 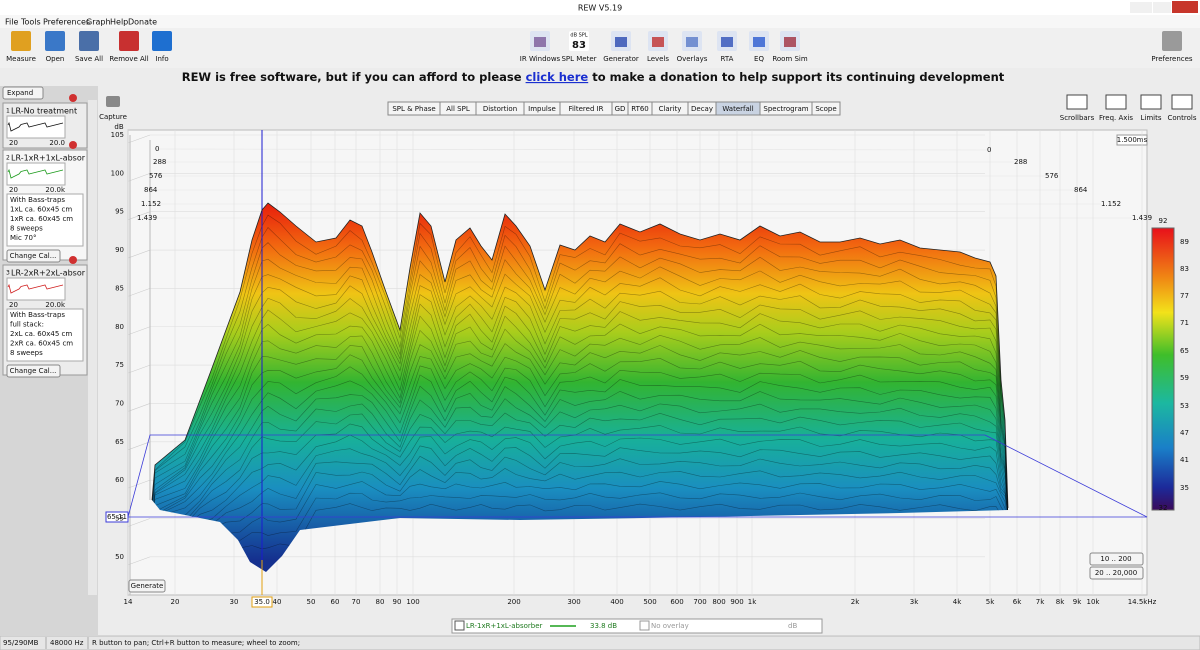 I want to click on x-tick-label: 6k, so click(x=1017, y=602).